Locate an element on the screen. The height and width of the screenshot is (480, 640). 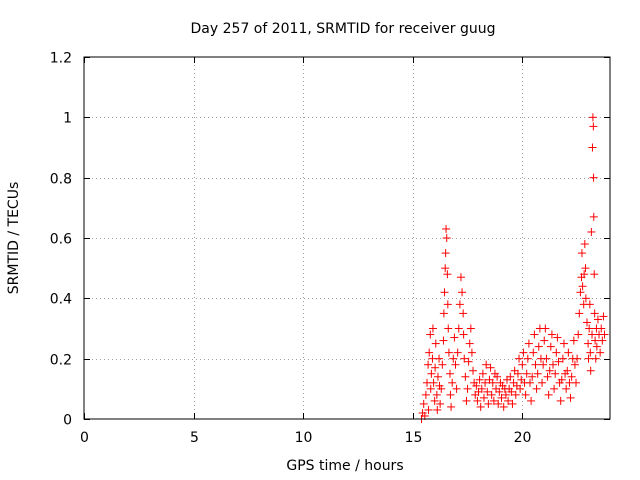
x-tick-labels: 0 5 10 15 20 is located at coordinates (305, 438).